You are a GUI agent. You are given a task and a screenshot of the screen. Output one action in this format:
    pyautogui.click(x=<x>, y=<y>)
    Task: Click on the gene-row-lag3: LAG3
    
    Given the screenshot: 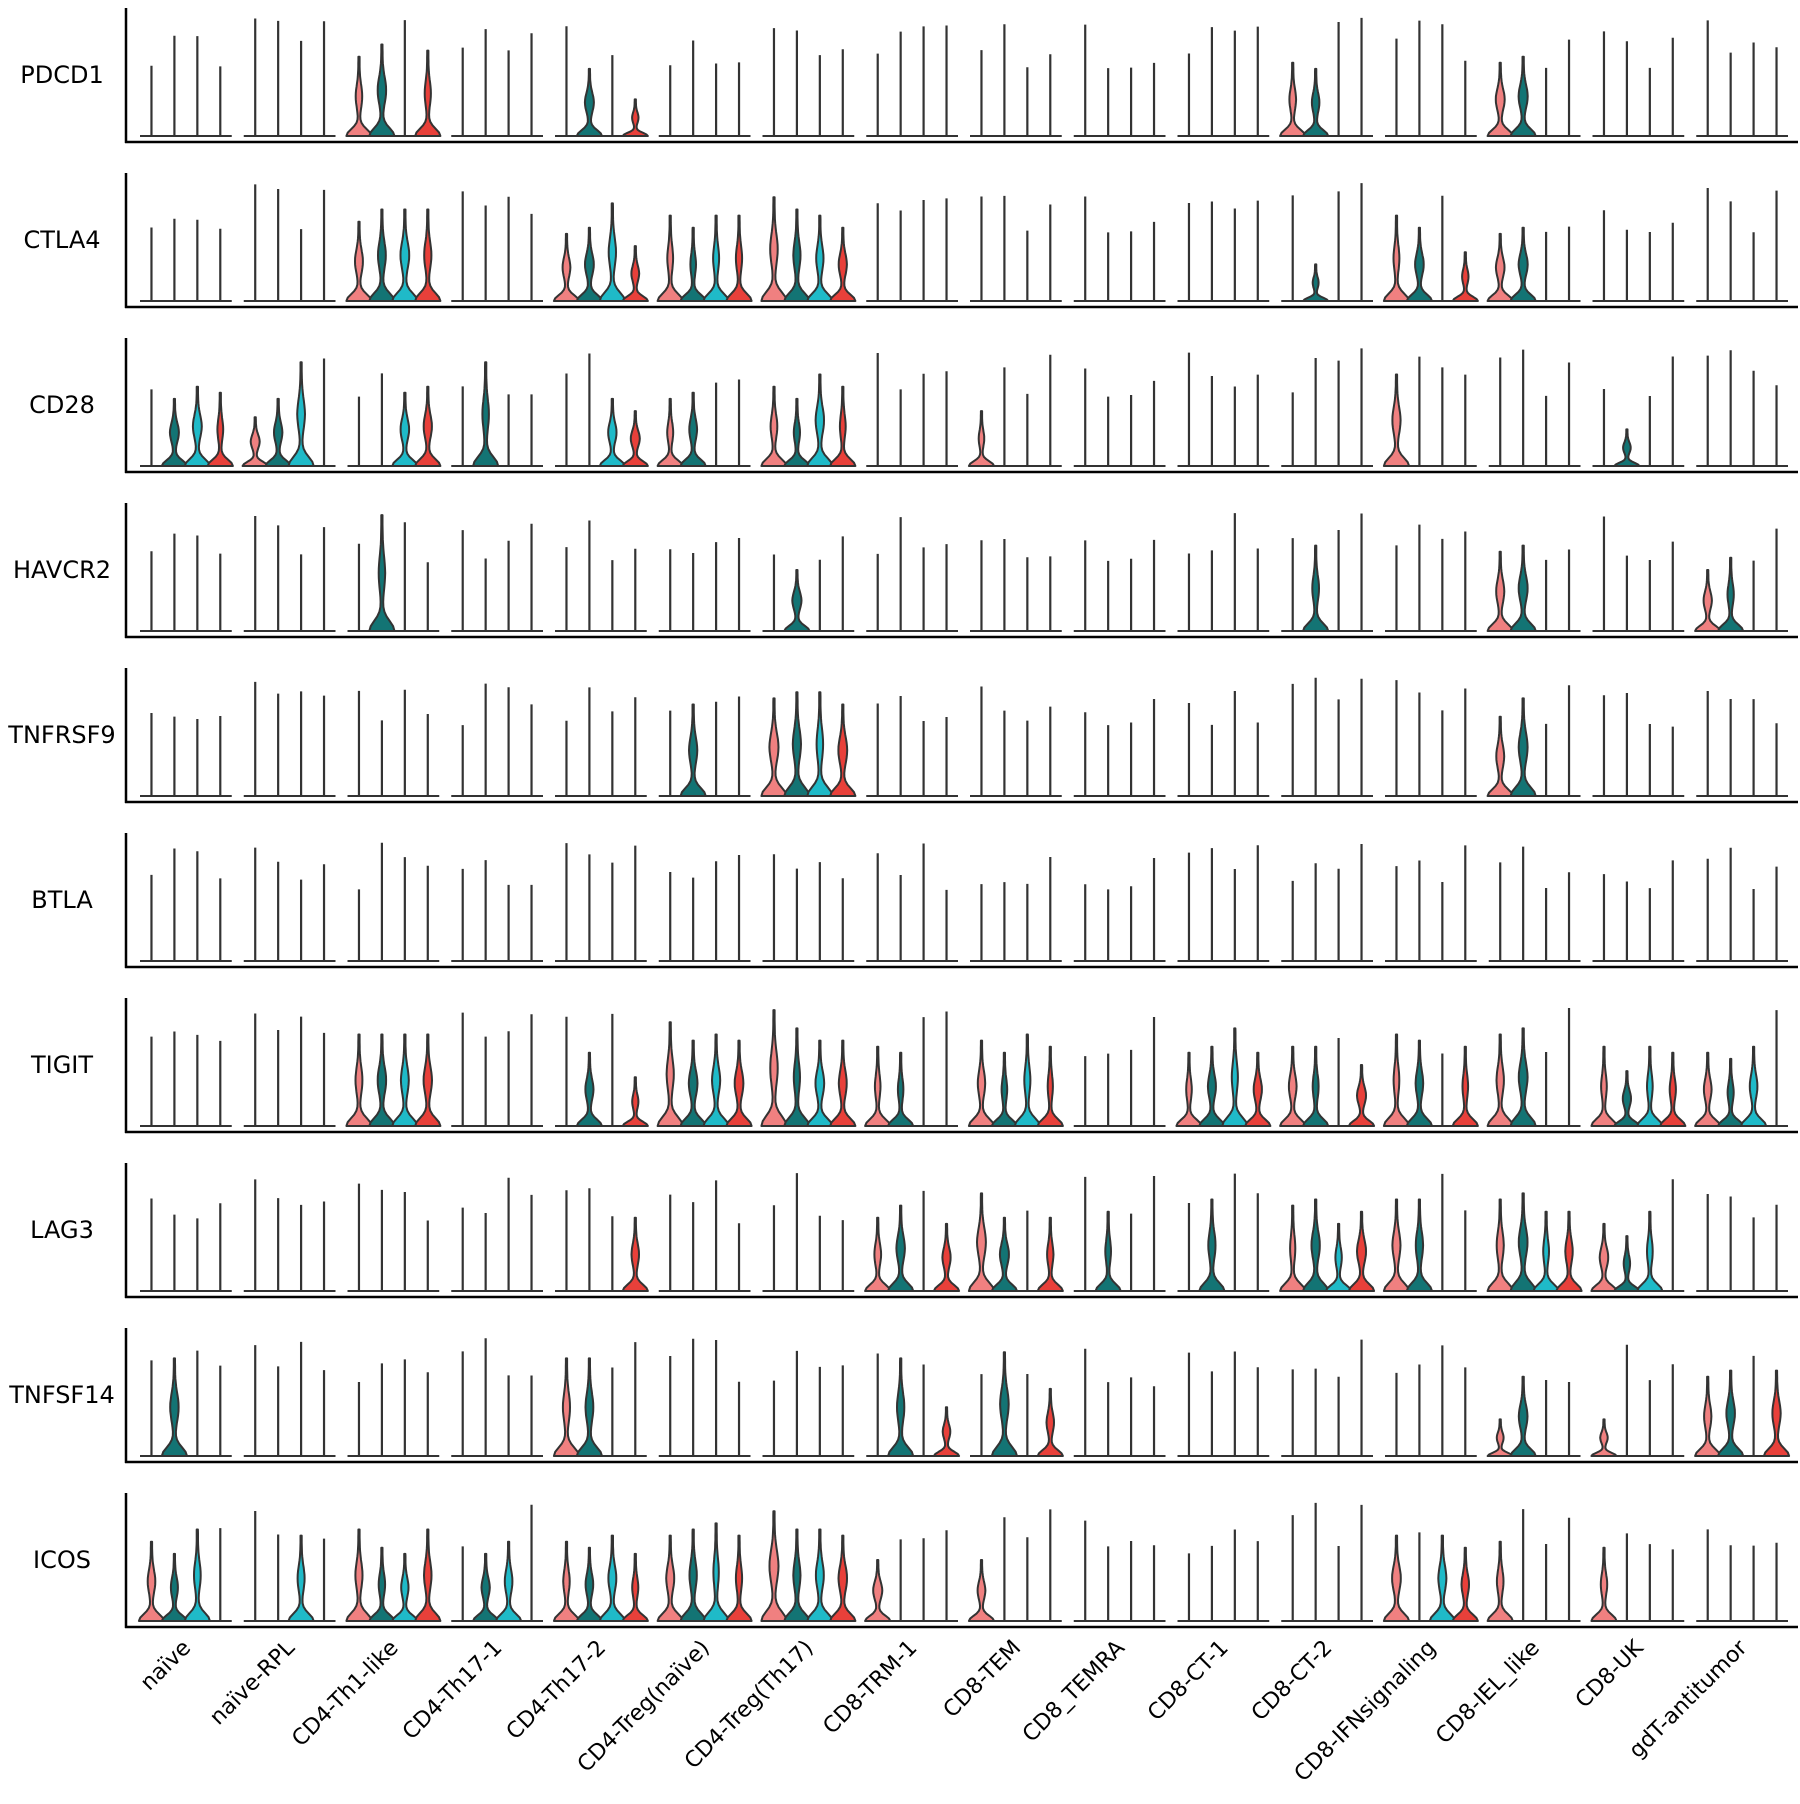 What is the action you would take?
    pyautogui.click(x=914, y=1231)
    